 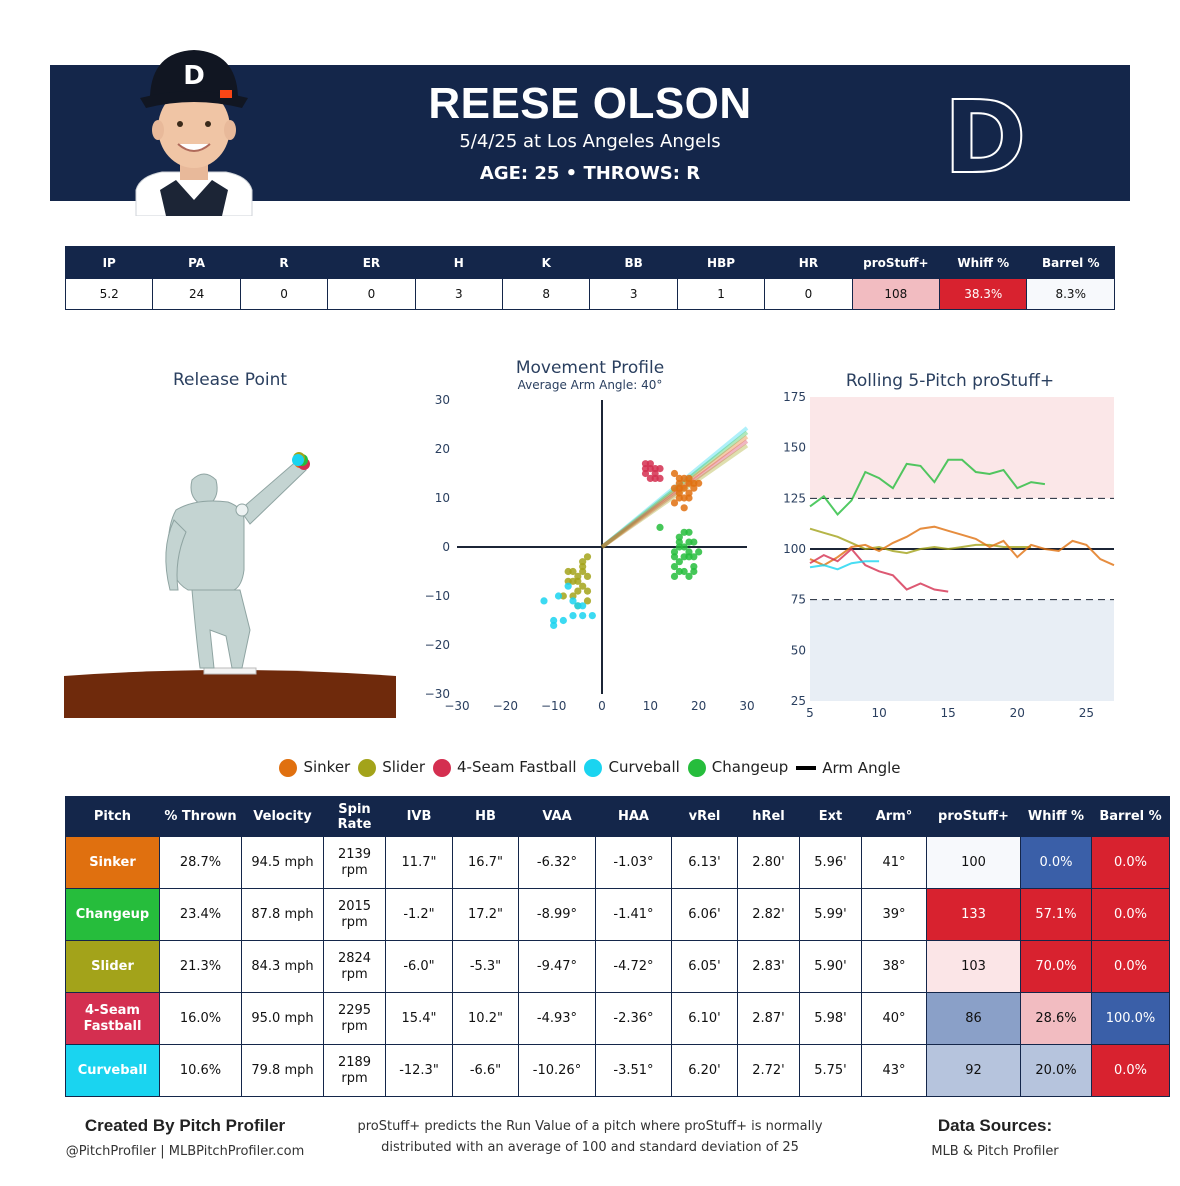 I want to click on summary-value-h: 3, so click(x=459, y=294).